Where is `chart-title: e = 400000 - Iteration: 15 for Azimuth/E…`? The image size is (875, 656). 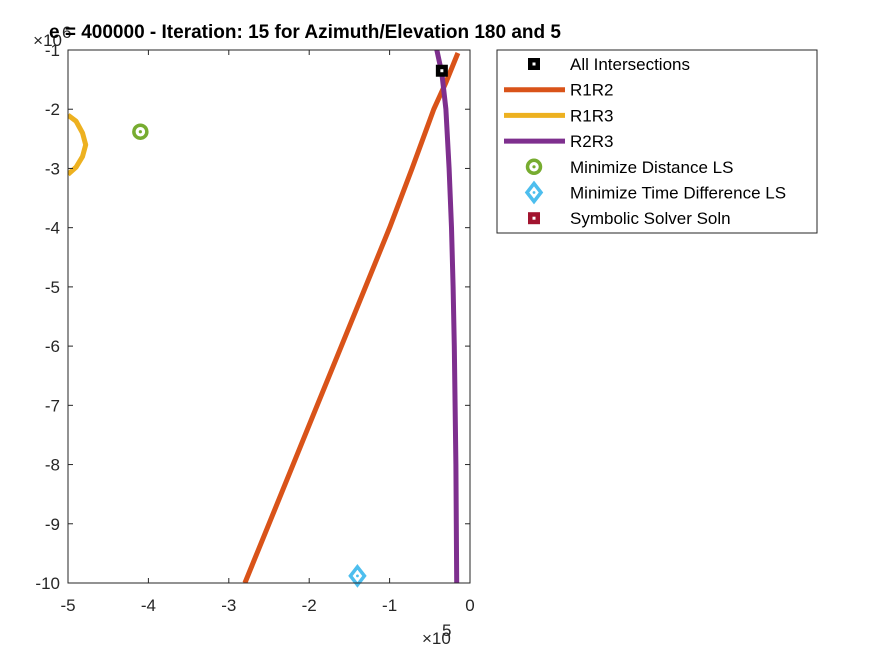
chart-title: e = 400000 - Iteration: 15 for Azimuth/E… is located at coordinates (305, 32).